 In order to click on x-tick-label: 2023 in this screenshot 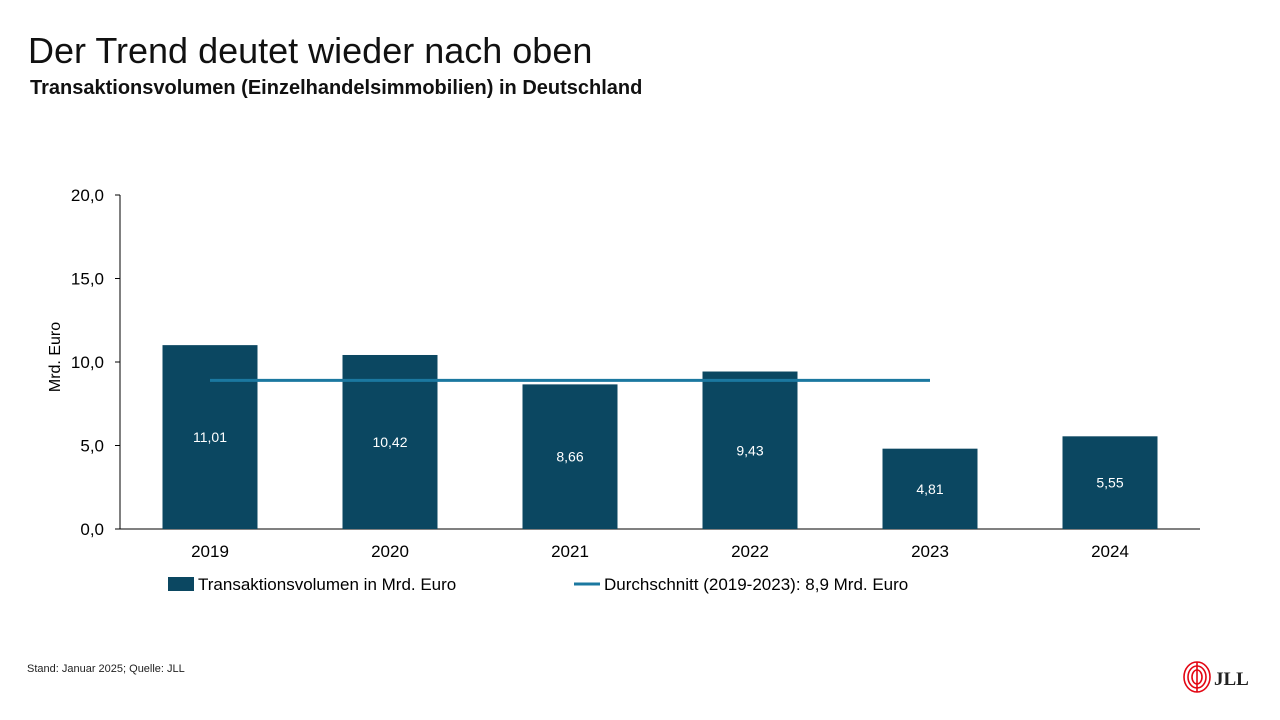, I will do `click(930, 551)`.